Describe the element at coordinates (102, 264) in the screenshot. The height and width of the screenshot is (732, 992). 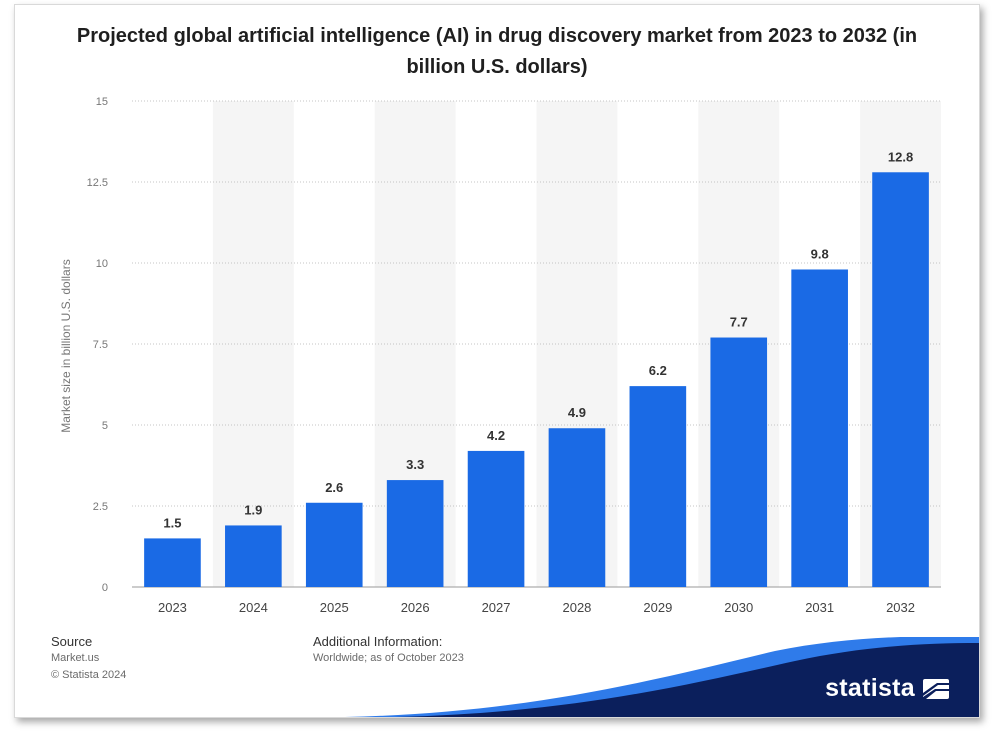
I see `y-tick-label: 10` at that location.